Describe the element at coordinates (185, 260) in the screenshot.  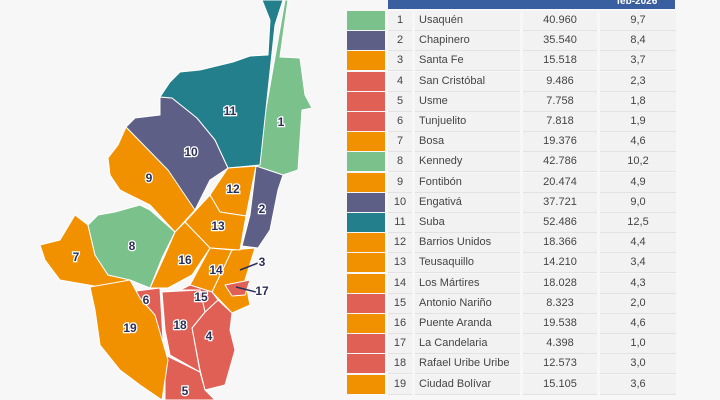
I see `locality-label-16: 16` at that location.